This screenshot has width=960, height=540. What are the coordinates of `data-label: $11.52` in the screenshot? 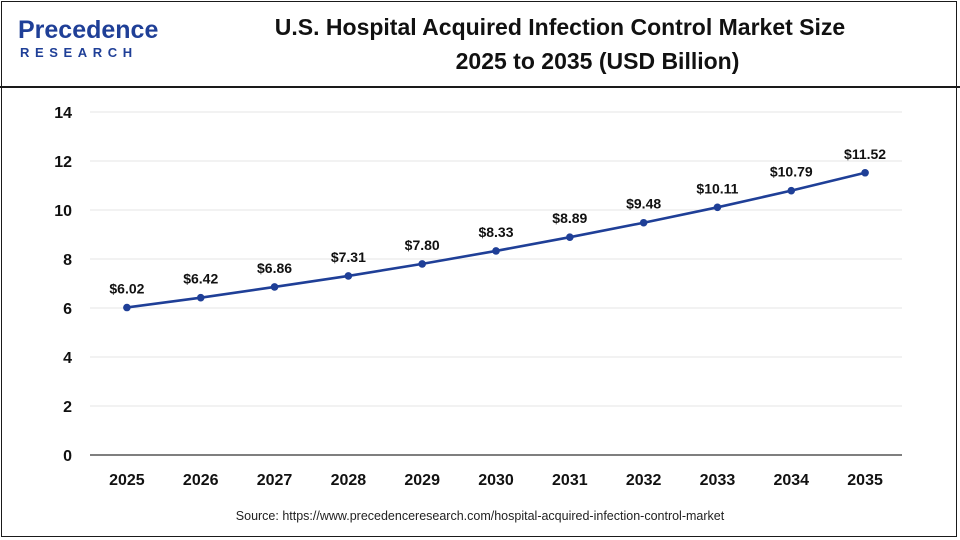 It's located at (865, 154).